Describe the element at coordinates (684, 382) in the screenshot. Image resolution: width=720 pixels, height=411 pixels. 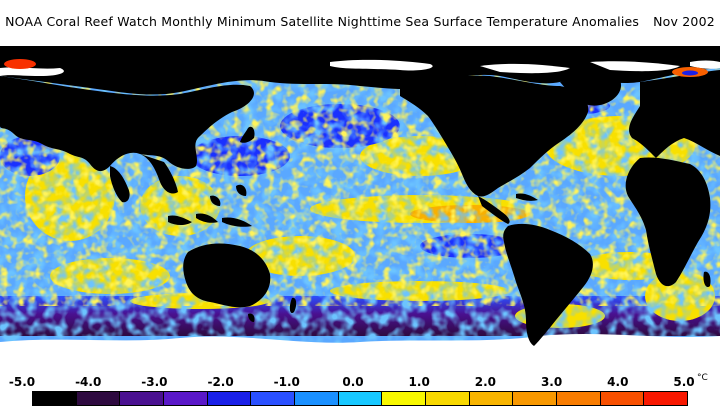
I see `colorbar-tick-label: 5.0` at that location.